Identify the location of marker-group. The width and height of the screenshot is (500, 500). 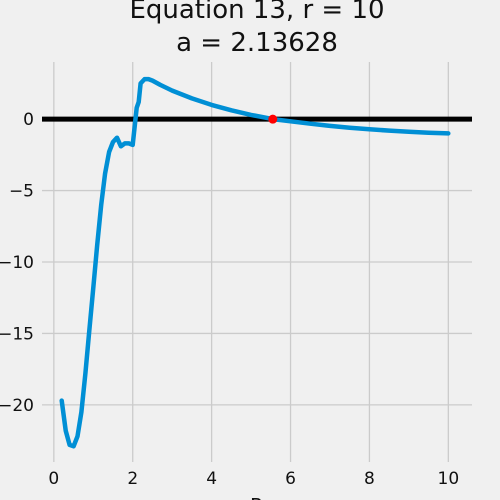
(273, 119).